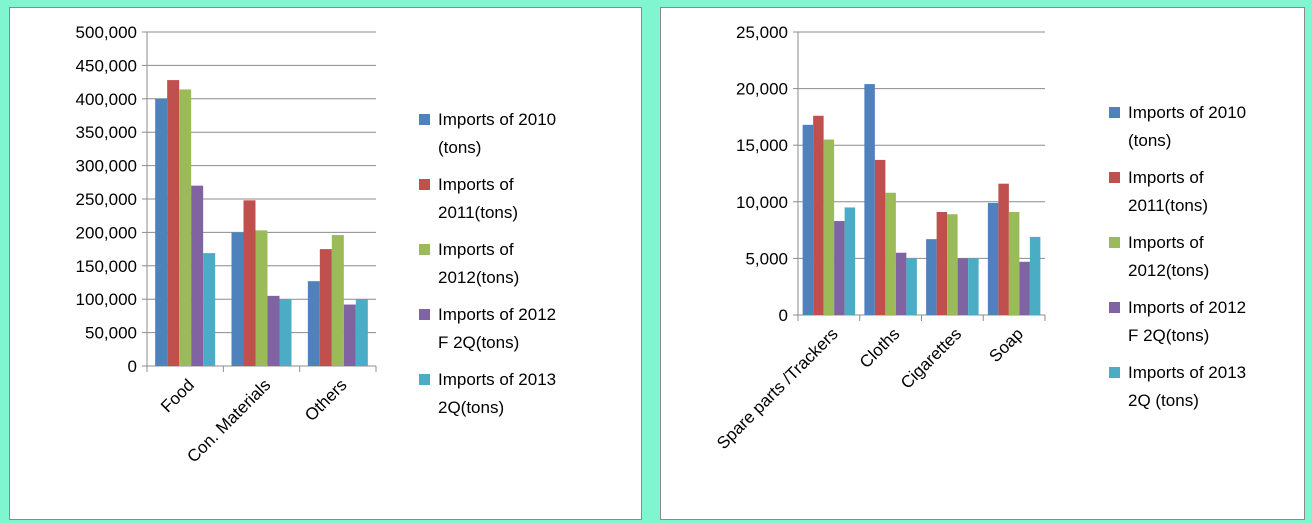 The height and width of the screenshot is (523, 1312). I want to click on x-tick-label: Cigarettes, so click(931, 358).